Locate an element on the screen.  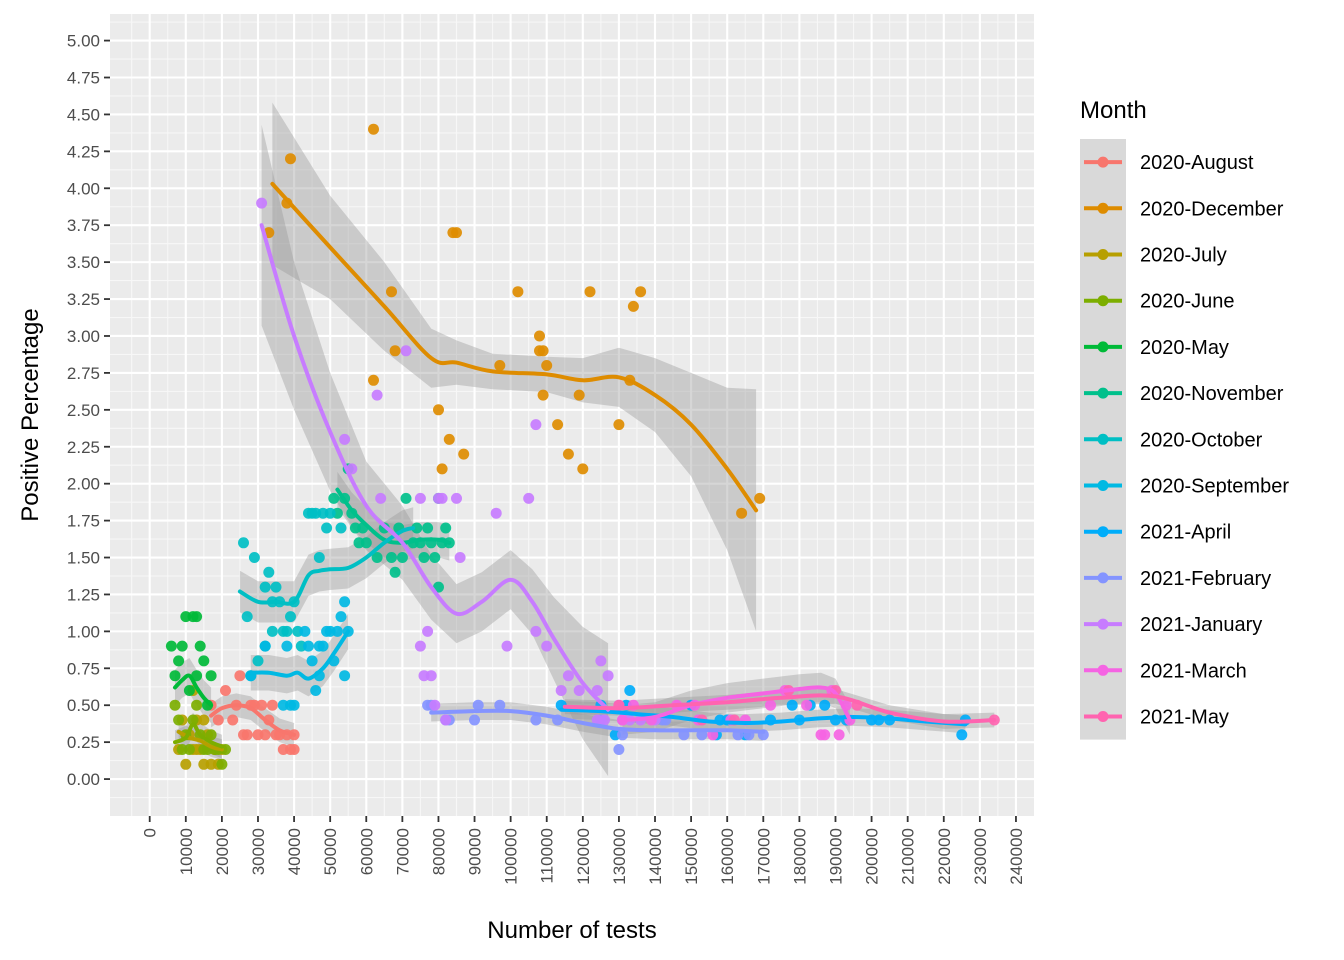
x-tick-label: 80000 is located at coordinates (438, 851).